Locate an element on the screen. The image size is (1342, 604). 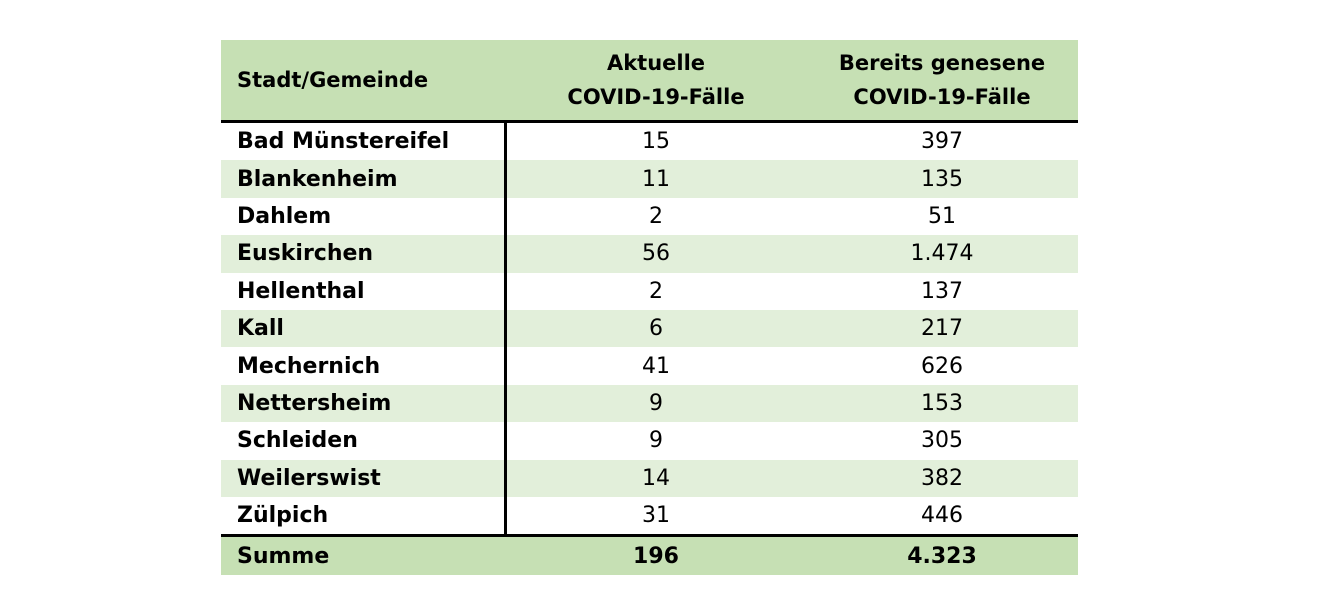
row-city: Nettersheim is located at coordinates (314, 403).